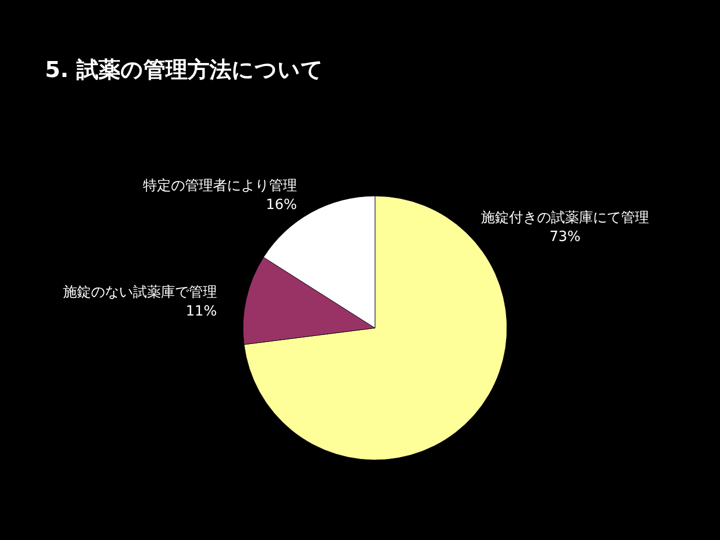  Describe the element at coordinates (184, 70) in the screenshot. I see `chart-title: 5. 試薬の管理方法について` at that location.